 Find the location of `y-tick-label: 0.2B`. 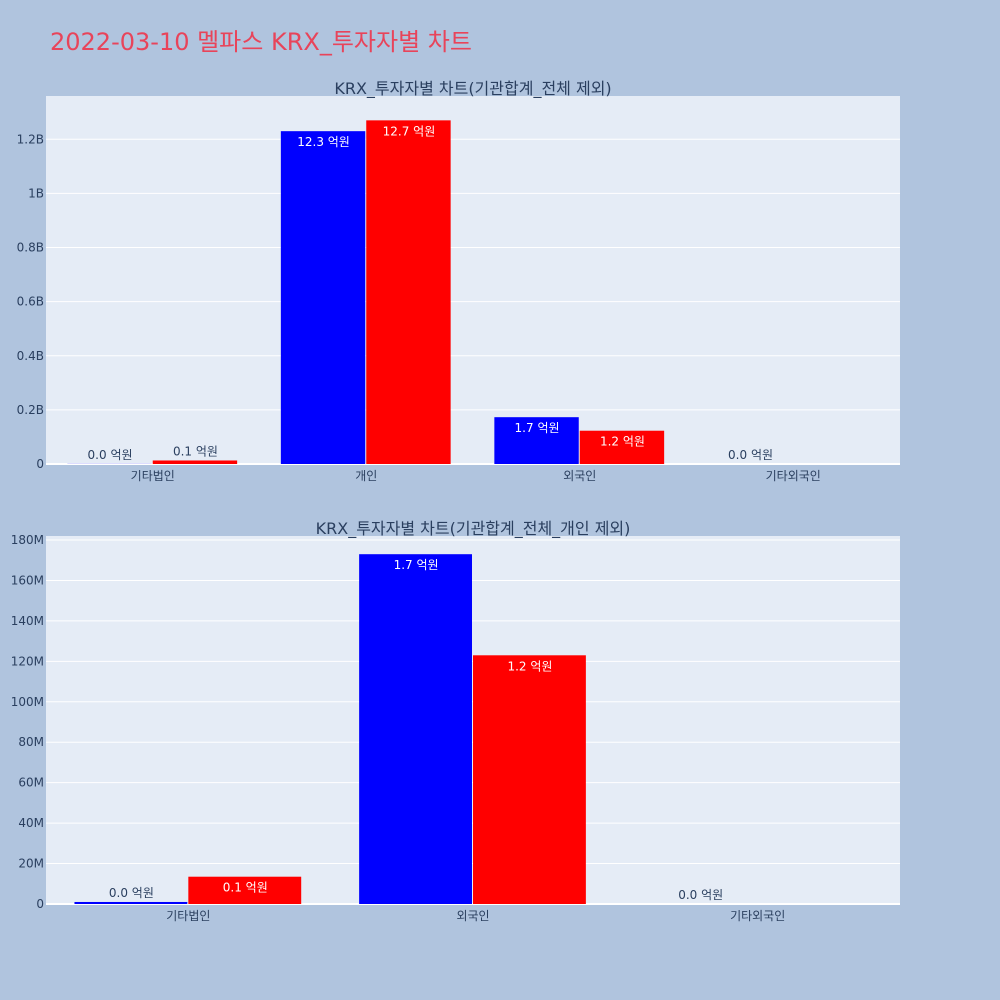

y-tick-label: 0.2B is located at coordinates (30, 410).